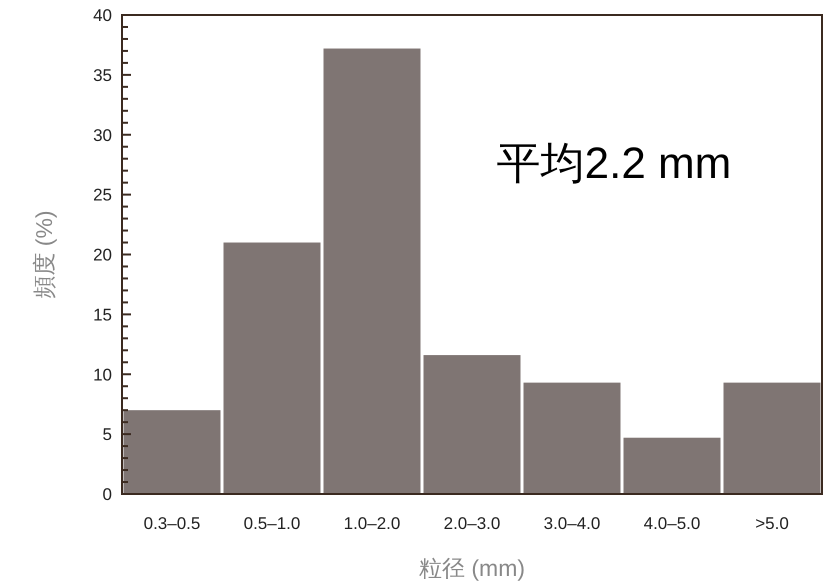 This screenshot has height=585, width=829. I want to click on y-tick-label: 40, so click(102, 15).